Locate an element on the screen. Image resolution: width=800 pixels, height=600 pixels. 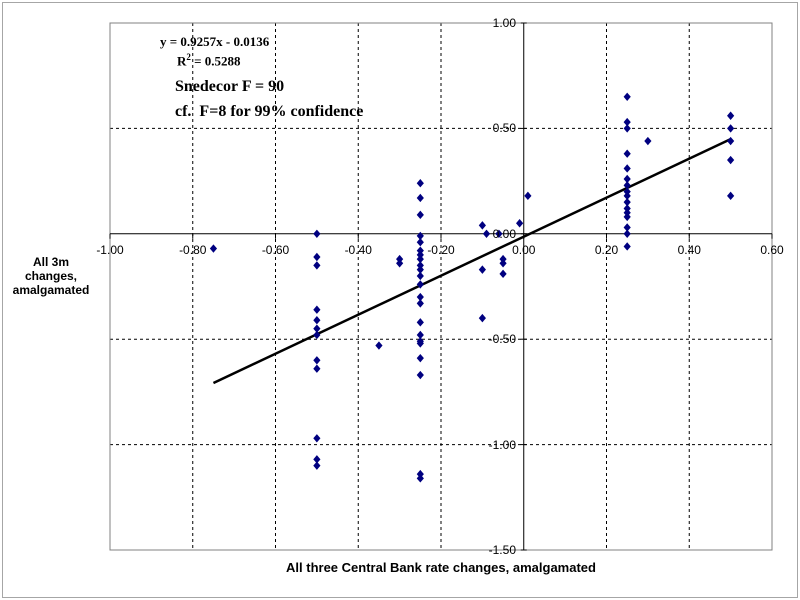
y-tick-label: -1.50 is located at coordinates (502, 550).